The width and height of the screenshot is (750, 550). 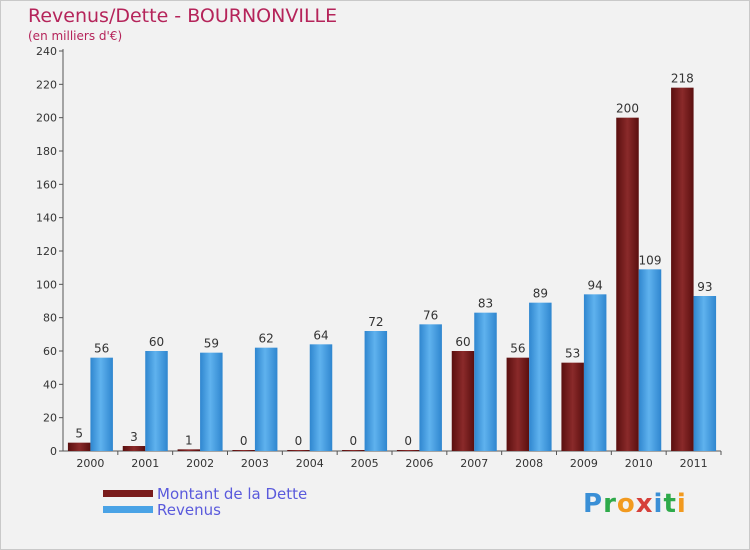 What do you see at coordinates (310, 463) in the screenshot?
I see `x-tick-label: 2004` at bounding box center [310, 463].